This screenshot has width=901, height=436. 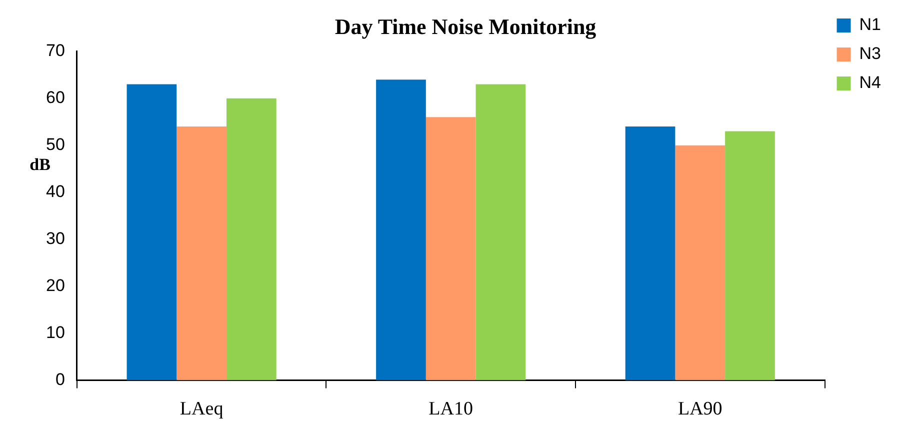 What do you see at coordinates (465, 26) in the screenshot?
I see `chart-title: Day Time Noise Monitoring` at bounding box center [465, 26].